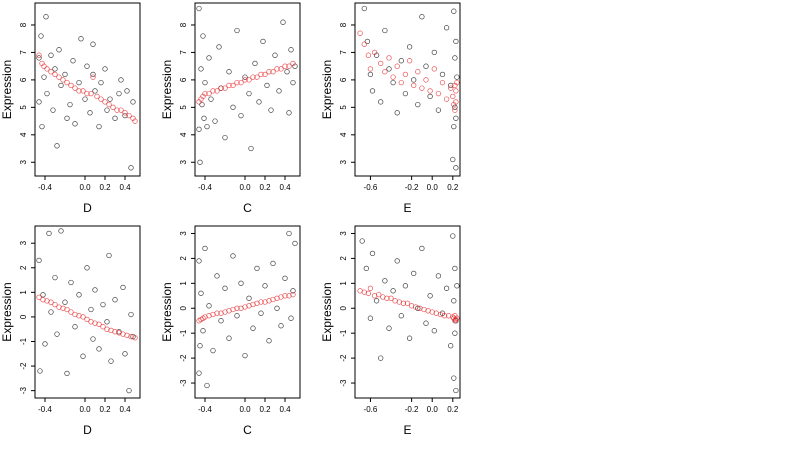 Image resolution: width=800 pixels, height=450 pixels. I want to click on y-tick-label: 1, so click(343, 283).